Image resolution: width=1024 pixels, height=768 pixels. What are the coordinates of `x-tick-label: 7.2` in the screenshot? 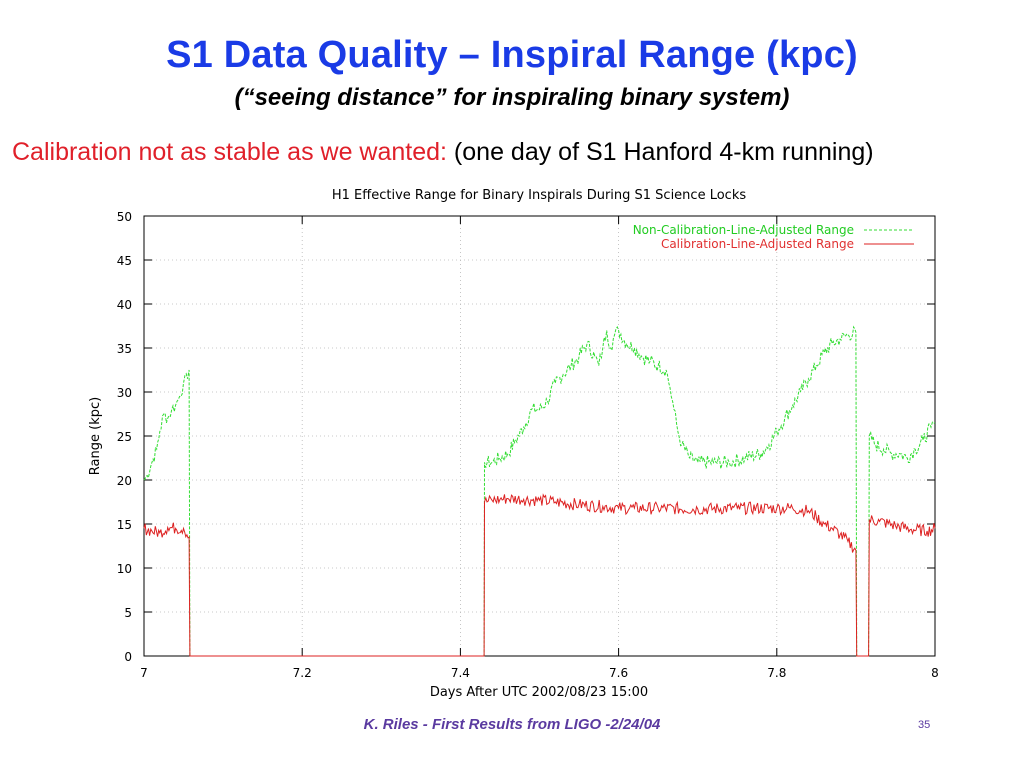 It's located at (302, 673).